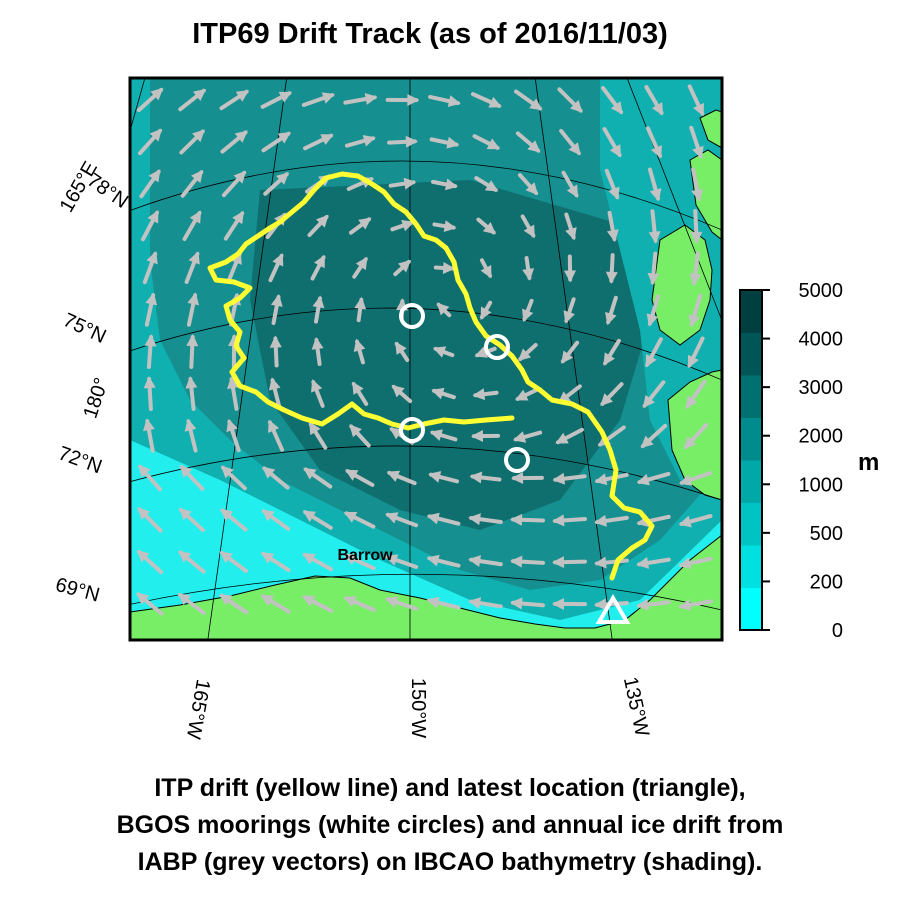  I want to click on map-title: ITP69 Drift Track (as of 2016/11/03), so click(430, 34).